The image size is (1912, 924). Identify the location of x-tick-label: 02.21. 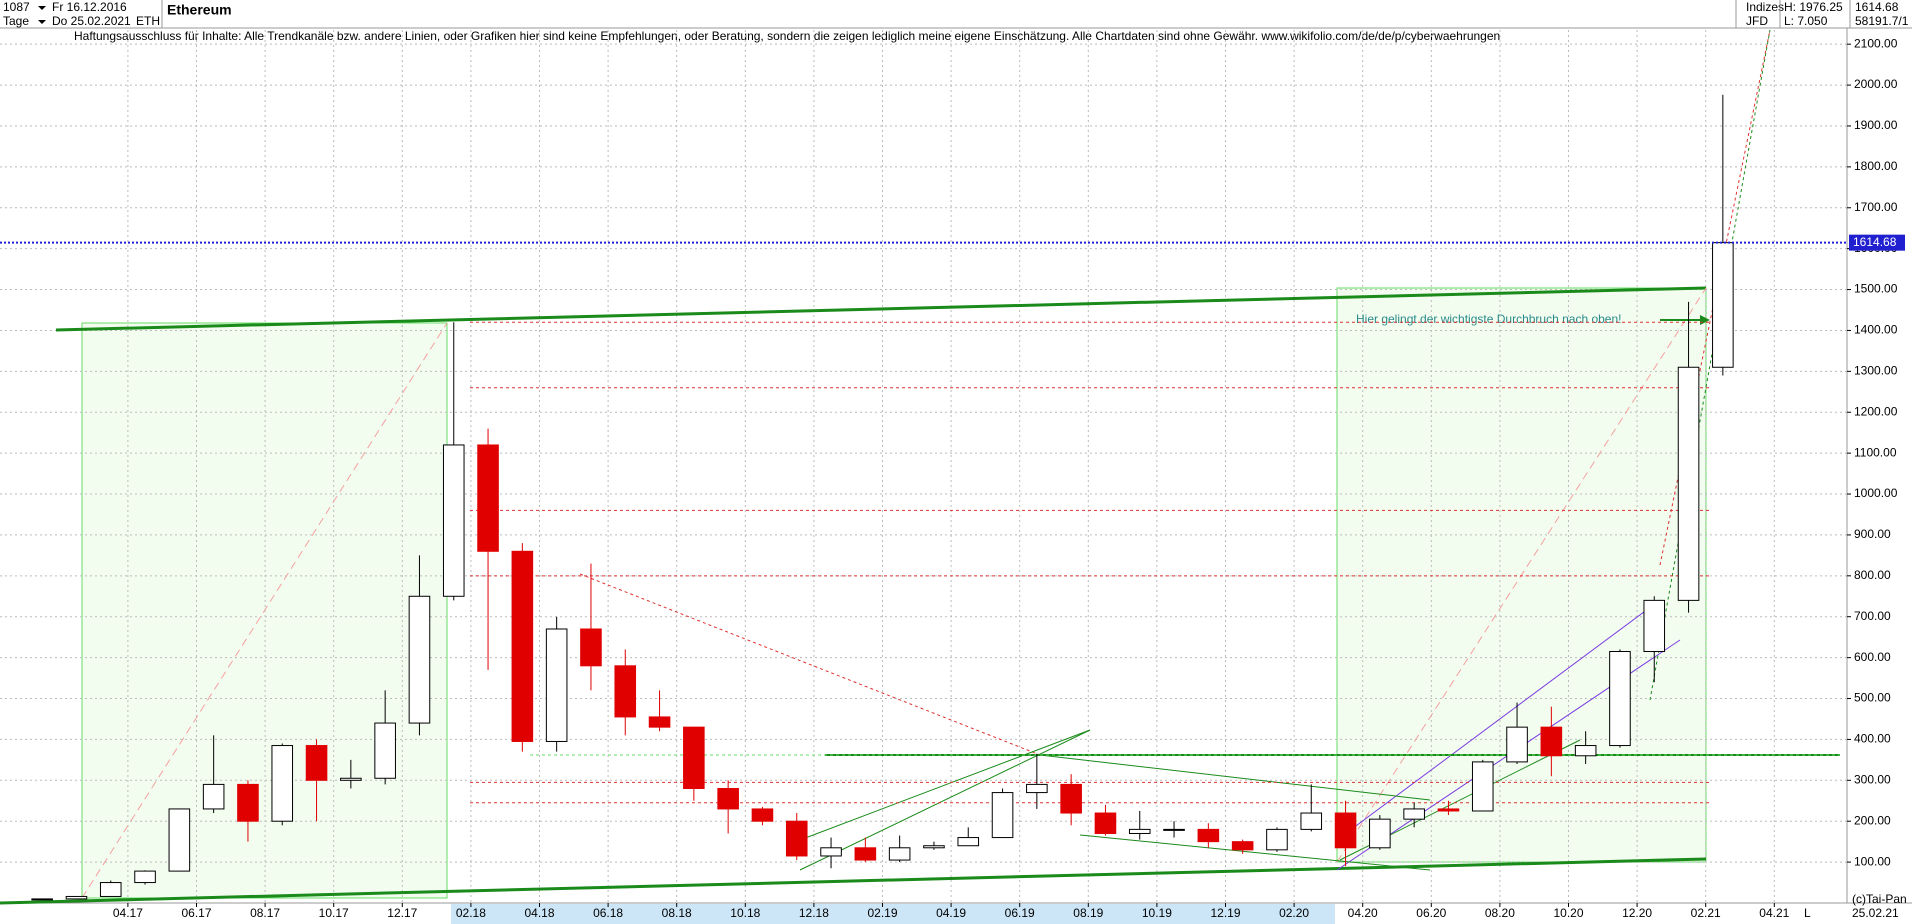
(1706, 913).